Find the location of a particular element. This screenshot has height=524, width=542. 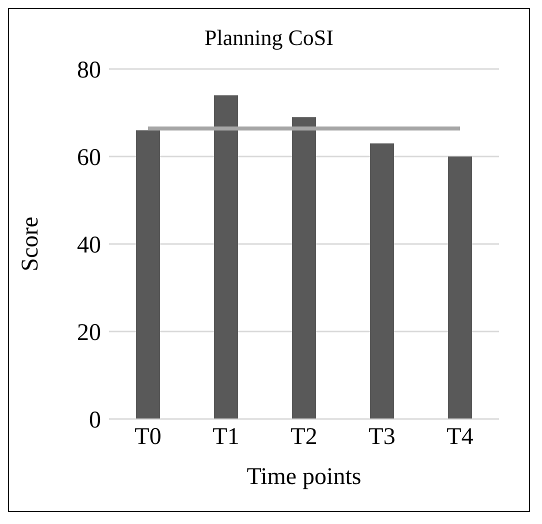

y-tick-label: 60 is located at coordinates (89, 158).